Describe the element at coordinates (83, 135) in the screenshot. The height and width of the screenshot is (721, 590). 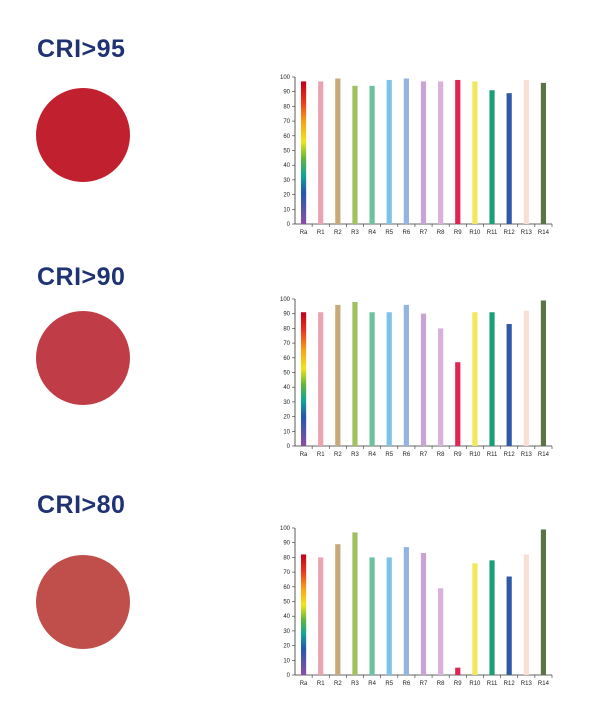
I see `cri-95-color-swatch` at that location.